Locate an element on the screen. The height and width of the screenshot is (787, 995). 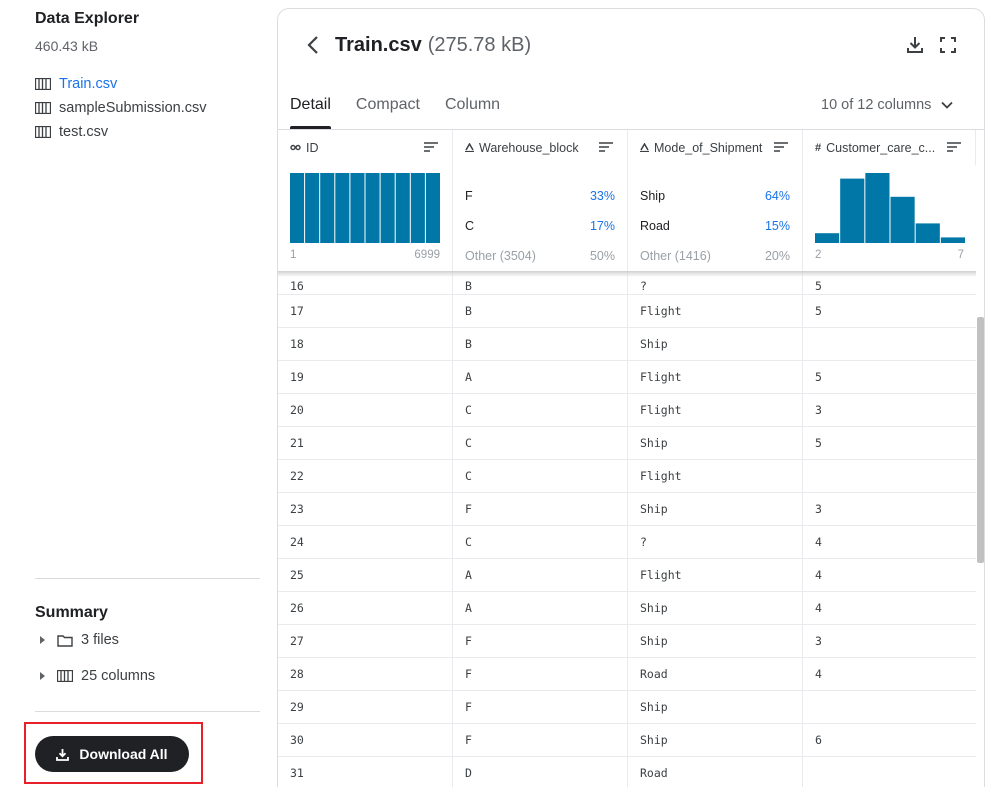
summary-files-row: 3 files is located at coordinates (79, 640).